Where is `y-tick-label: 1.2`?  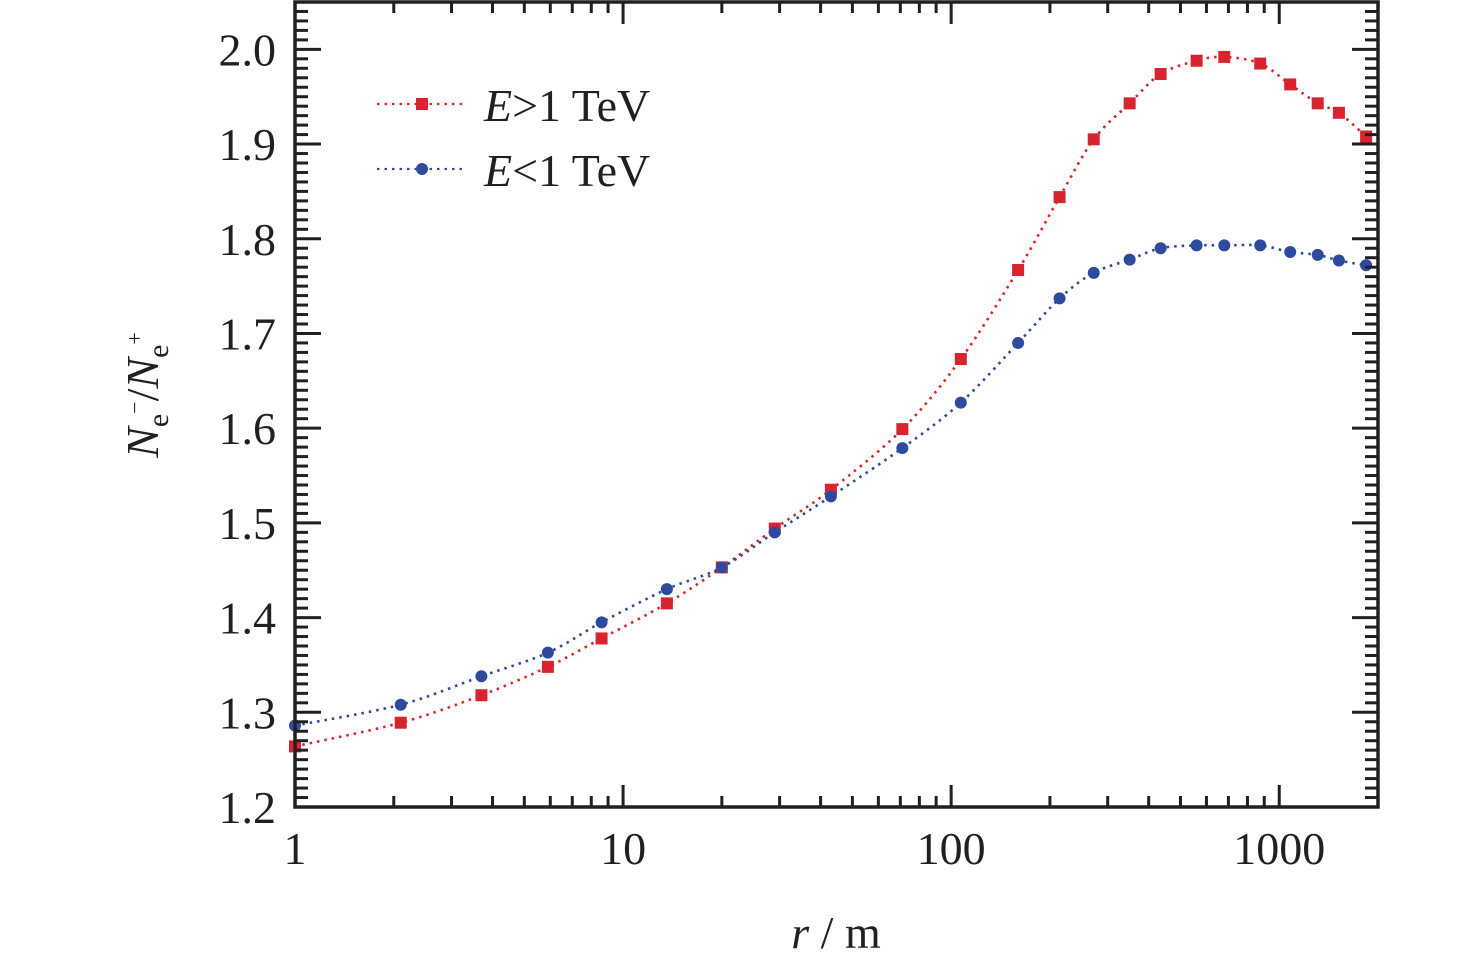 y-tick-label: 1.2 is located at coordinates (248, 807).